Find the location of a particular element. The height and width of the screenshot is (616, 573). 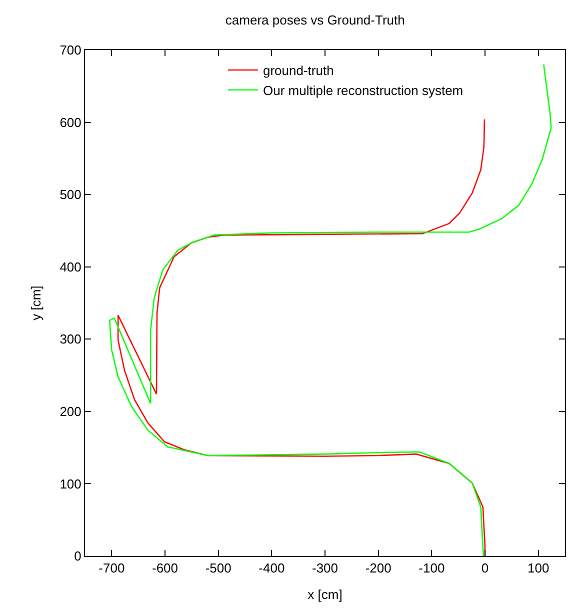

y-tick-label: 200 is located at coordinates (71, 411).